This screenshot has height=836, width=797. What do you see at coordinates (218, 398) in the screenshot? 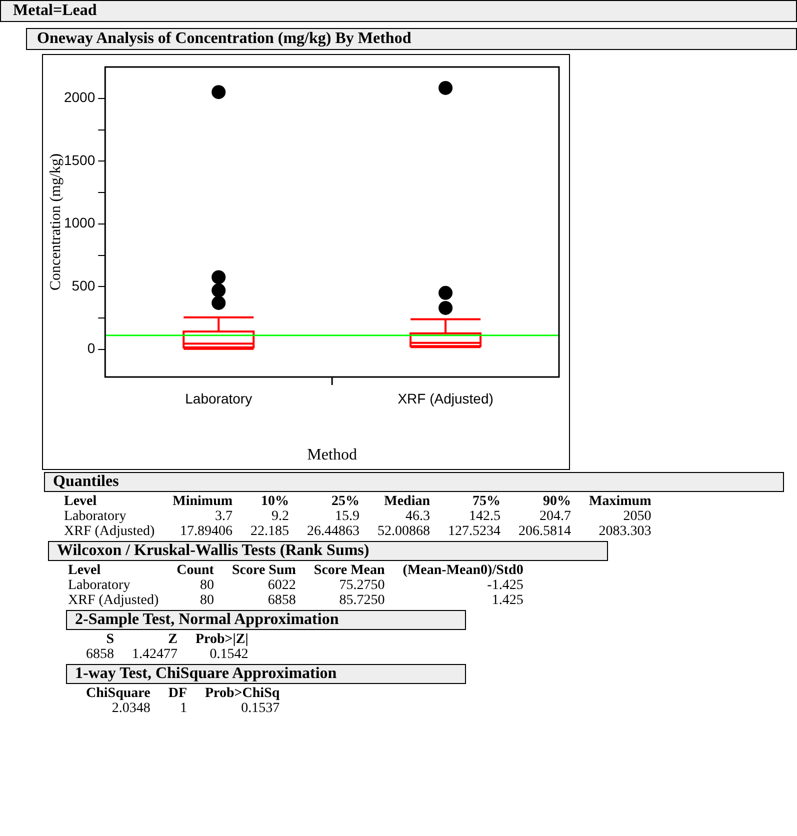
I see `x-tick-label: Laboratory` at bounding box center [218, 398].